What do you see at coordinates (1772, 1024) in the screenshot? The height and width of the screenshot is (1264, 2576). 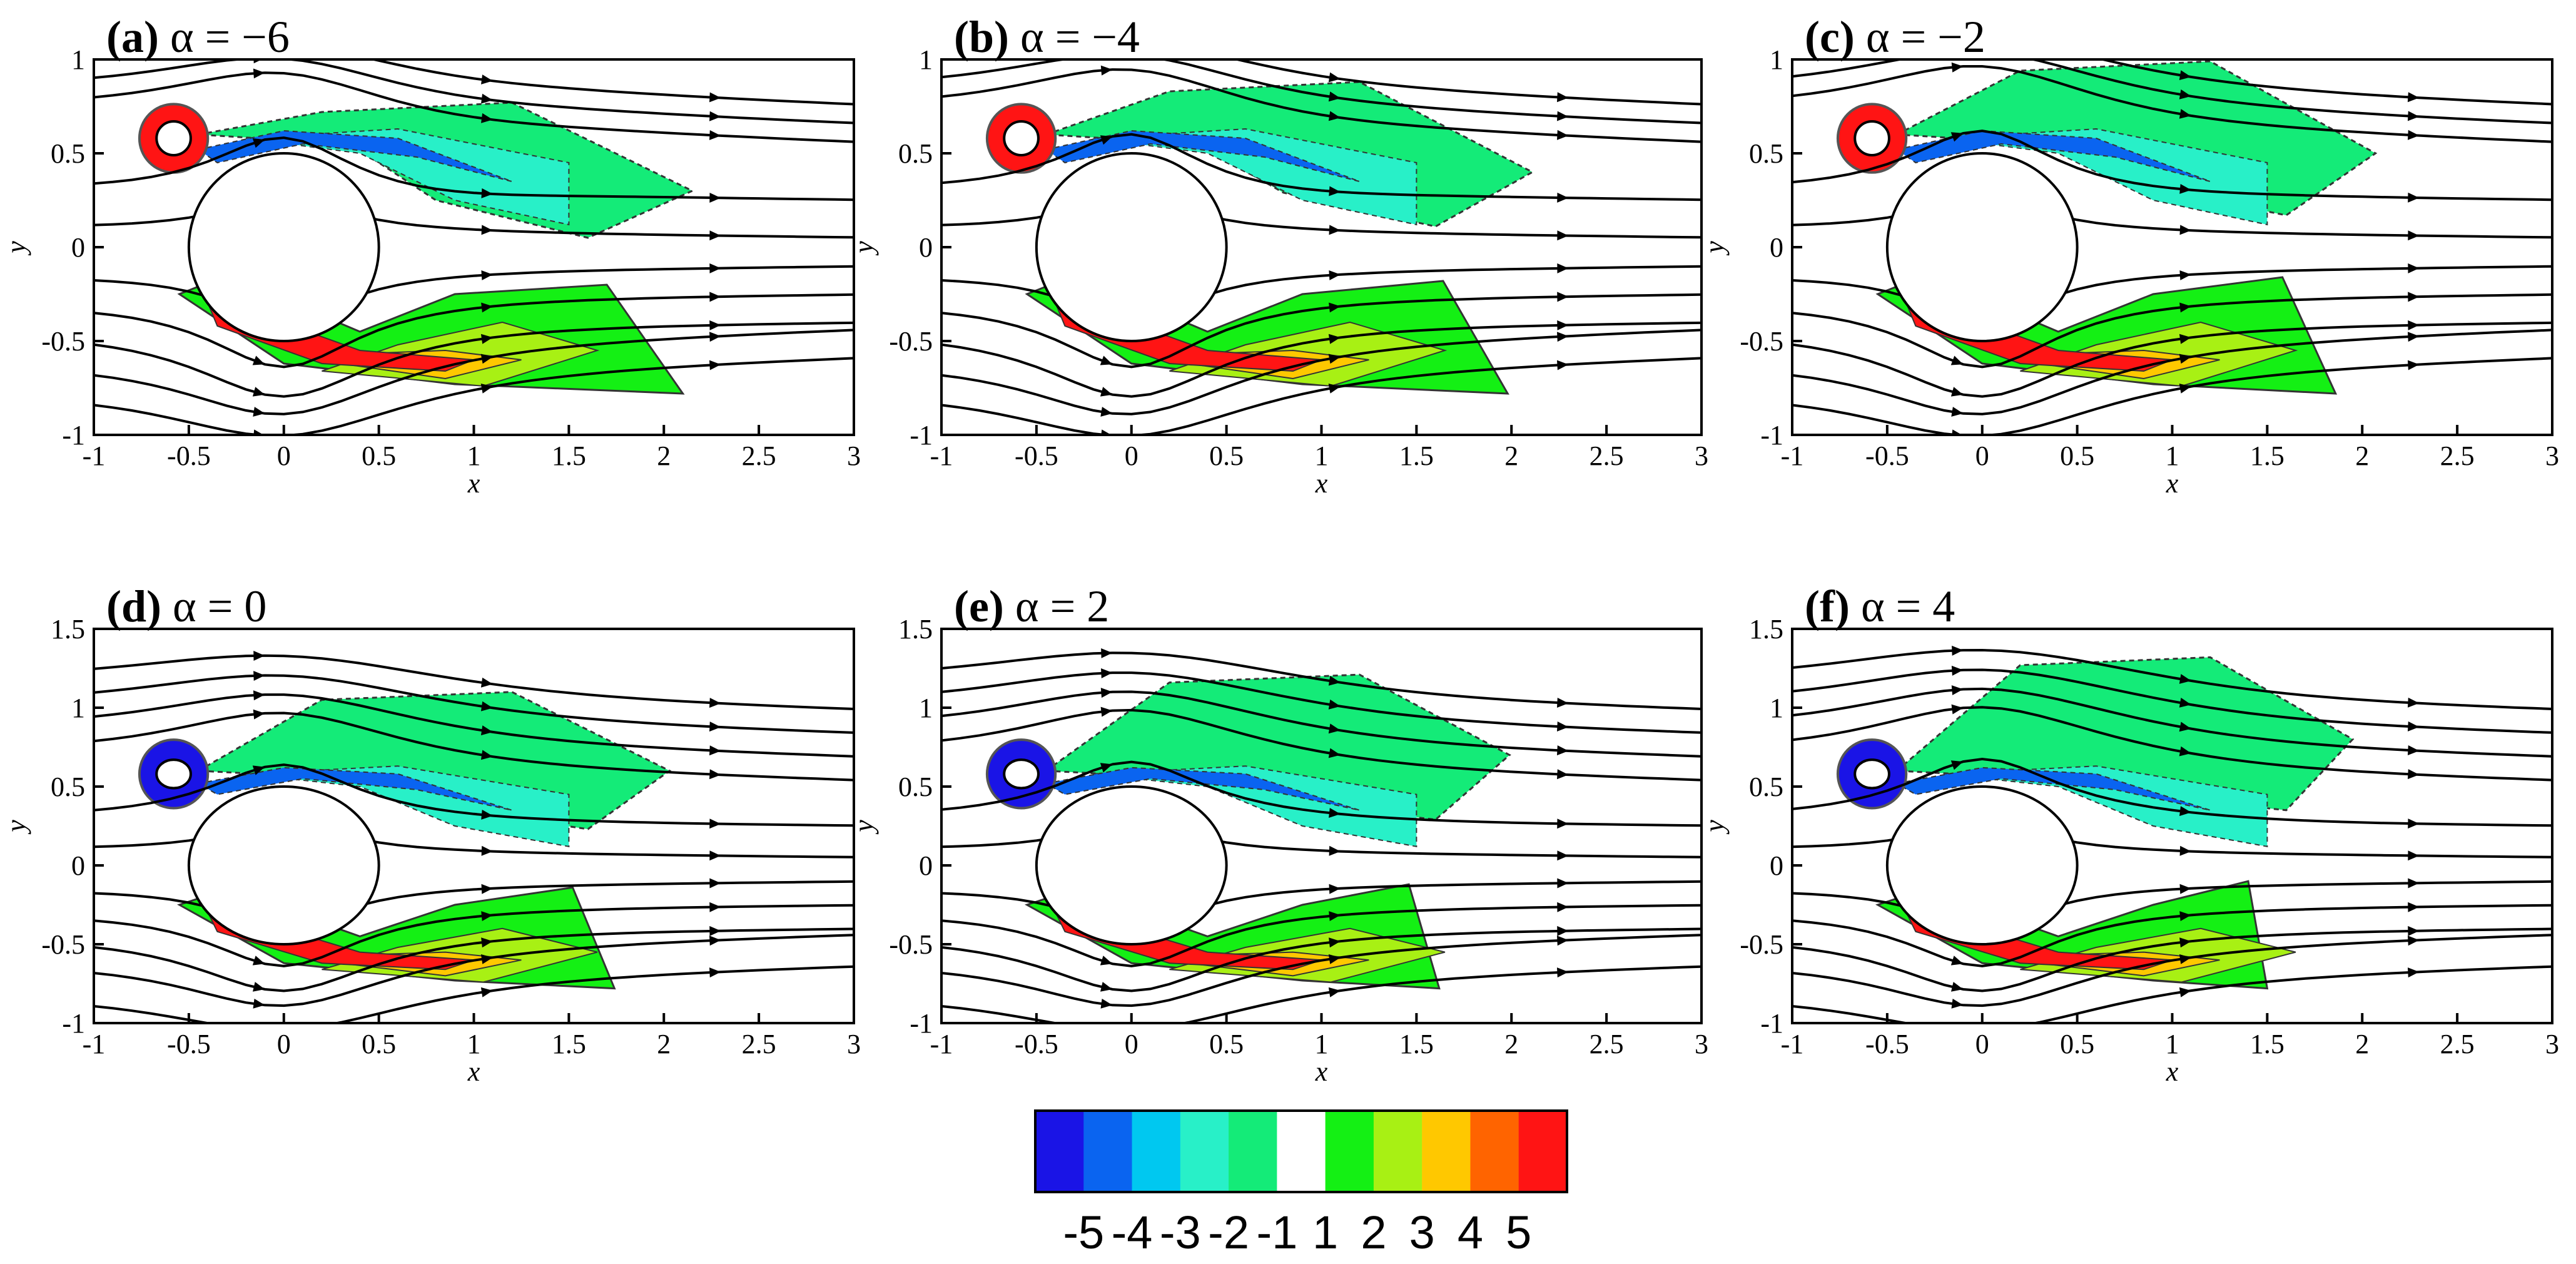 I see `panel-f-ytick-label-0: -1` at bounding box center [1772, 1024].